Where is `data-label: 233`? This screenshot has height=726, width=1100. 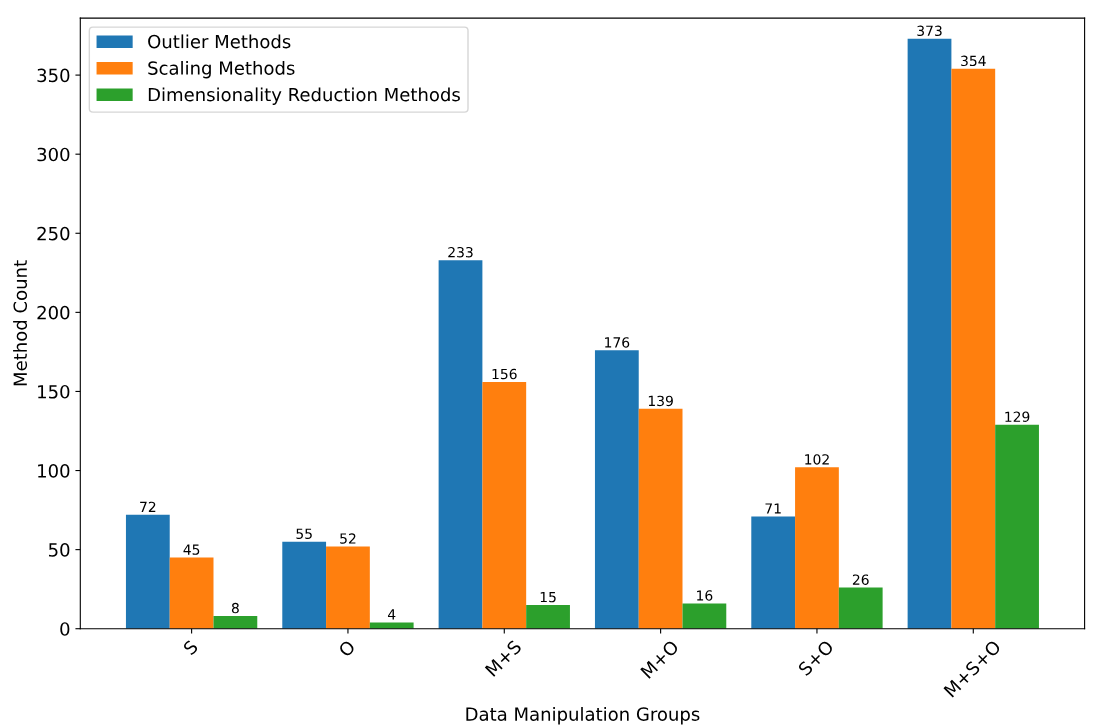
data-label: 233 is located at coordinates (460, 252).